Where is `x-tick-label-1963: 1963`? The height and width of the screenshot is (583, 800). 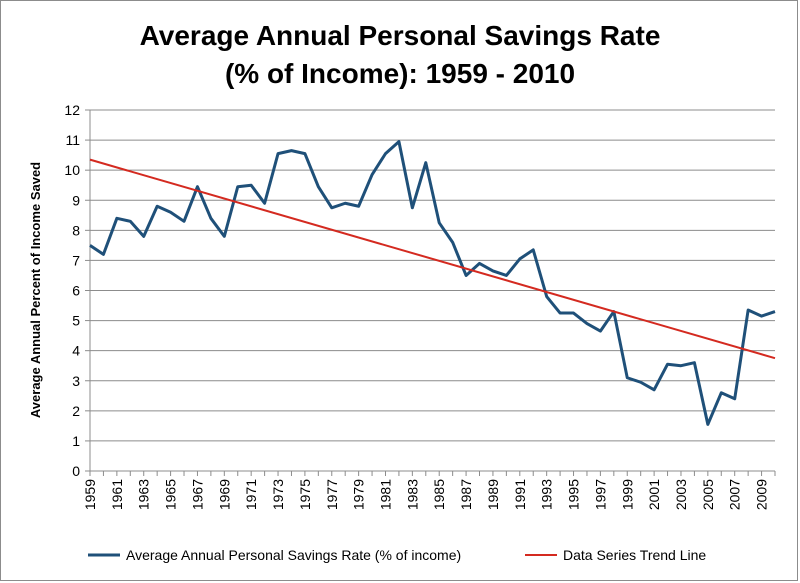
x-tick-label-1963: 1963 is located at coordinates (144, 494).